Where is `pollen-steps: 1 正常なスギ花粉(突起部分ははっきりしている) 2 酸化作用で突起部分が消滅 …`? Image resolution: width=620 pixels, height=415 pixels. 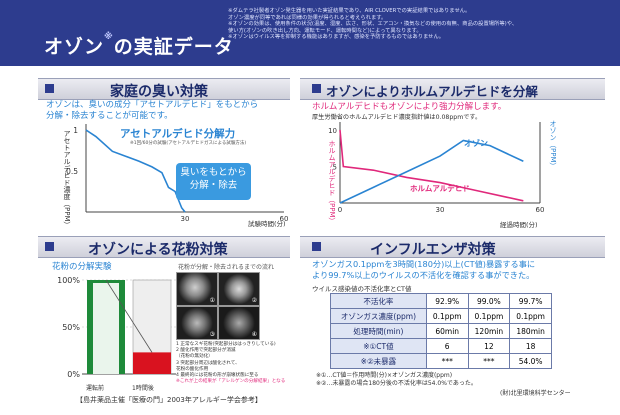
pollen-steps: 1 正常なスギ花粉(突起部分ははっきりしている) 2 酸化作用で突起部分が消滅 … is located at coordinates (230, 363).